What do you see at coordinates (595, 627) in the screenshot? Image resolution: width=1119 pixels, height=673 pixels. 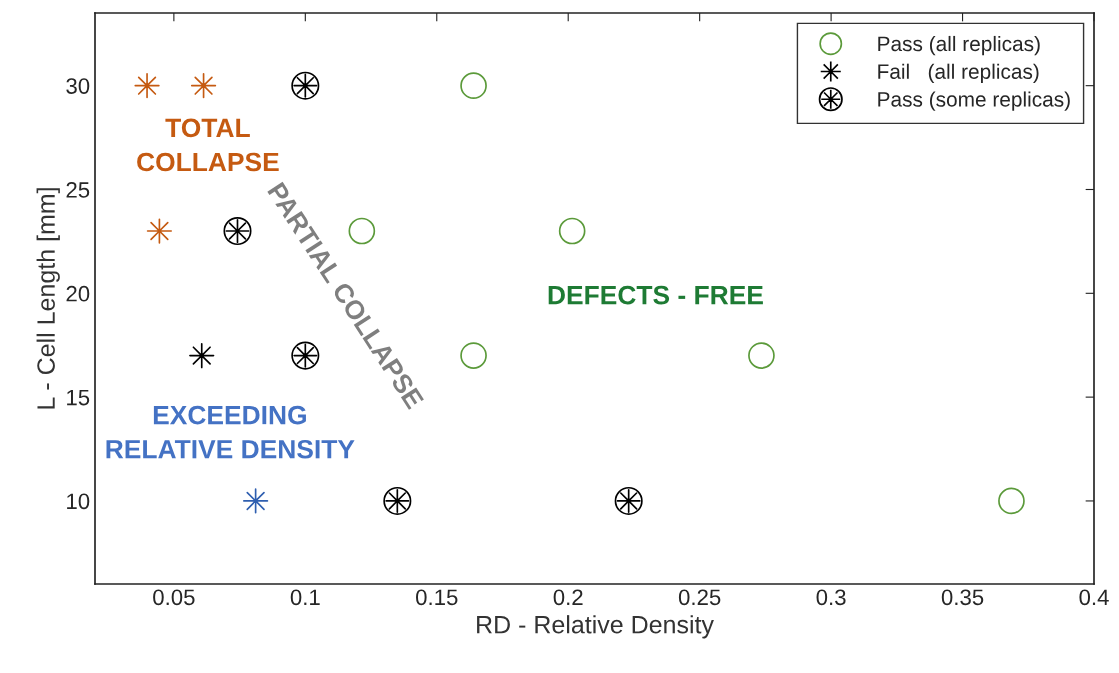 I see `x-axis-title: RD - Relative Density` at bounding box center [595, 627].